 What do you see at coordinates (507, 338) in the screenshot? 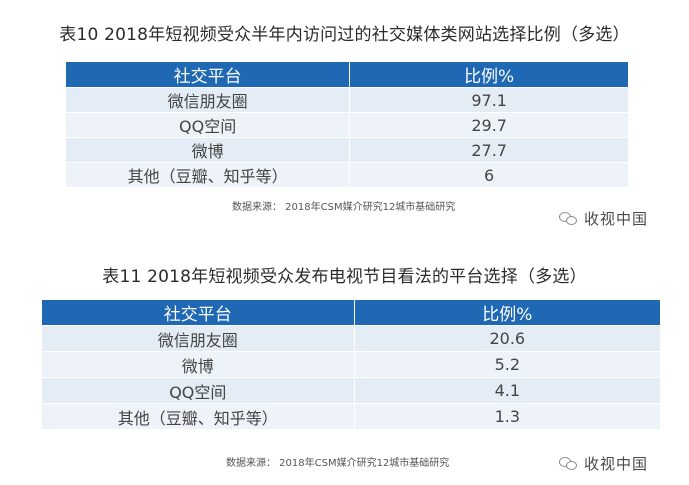
I see `percent-cell: 20.6` at bounding box center [507, 338].